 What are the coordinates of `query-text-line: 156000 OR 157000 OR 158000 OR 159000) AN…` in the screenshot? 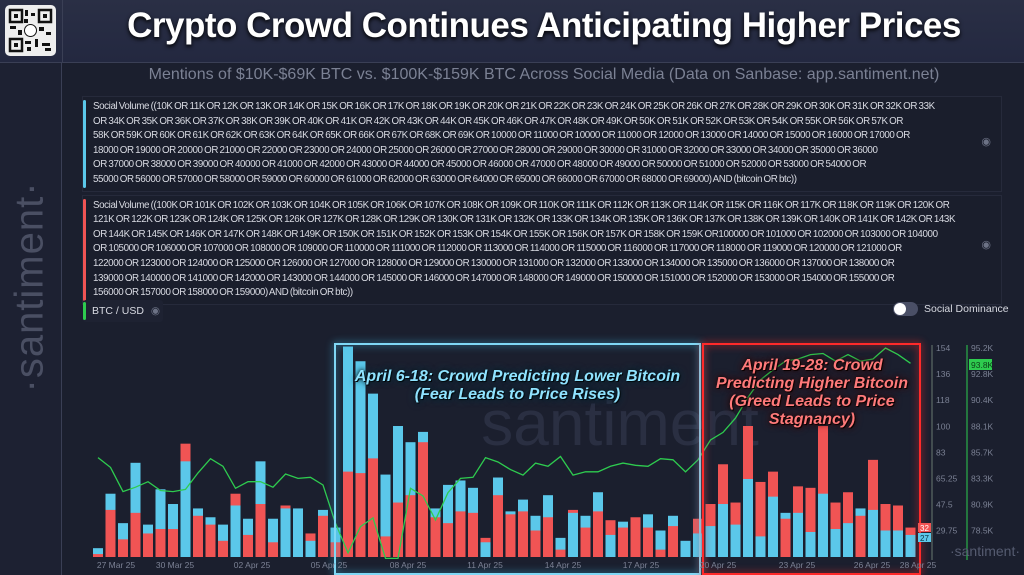 It's located at (223, 293).